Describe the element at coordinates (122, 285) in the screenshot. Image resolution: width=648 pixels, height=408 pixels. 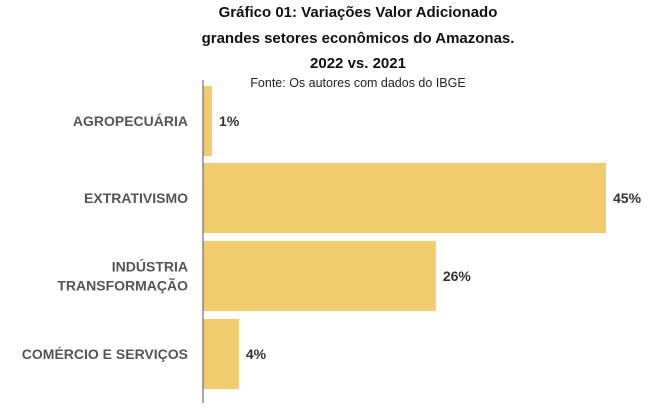
I see `category-label: TRANSFORMAÇÃO` at that location.